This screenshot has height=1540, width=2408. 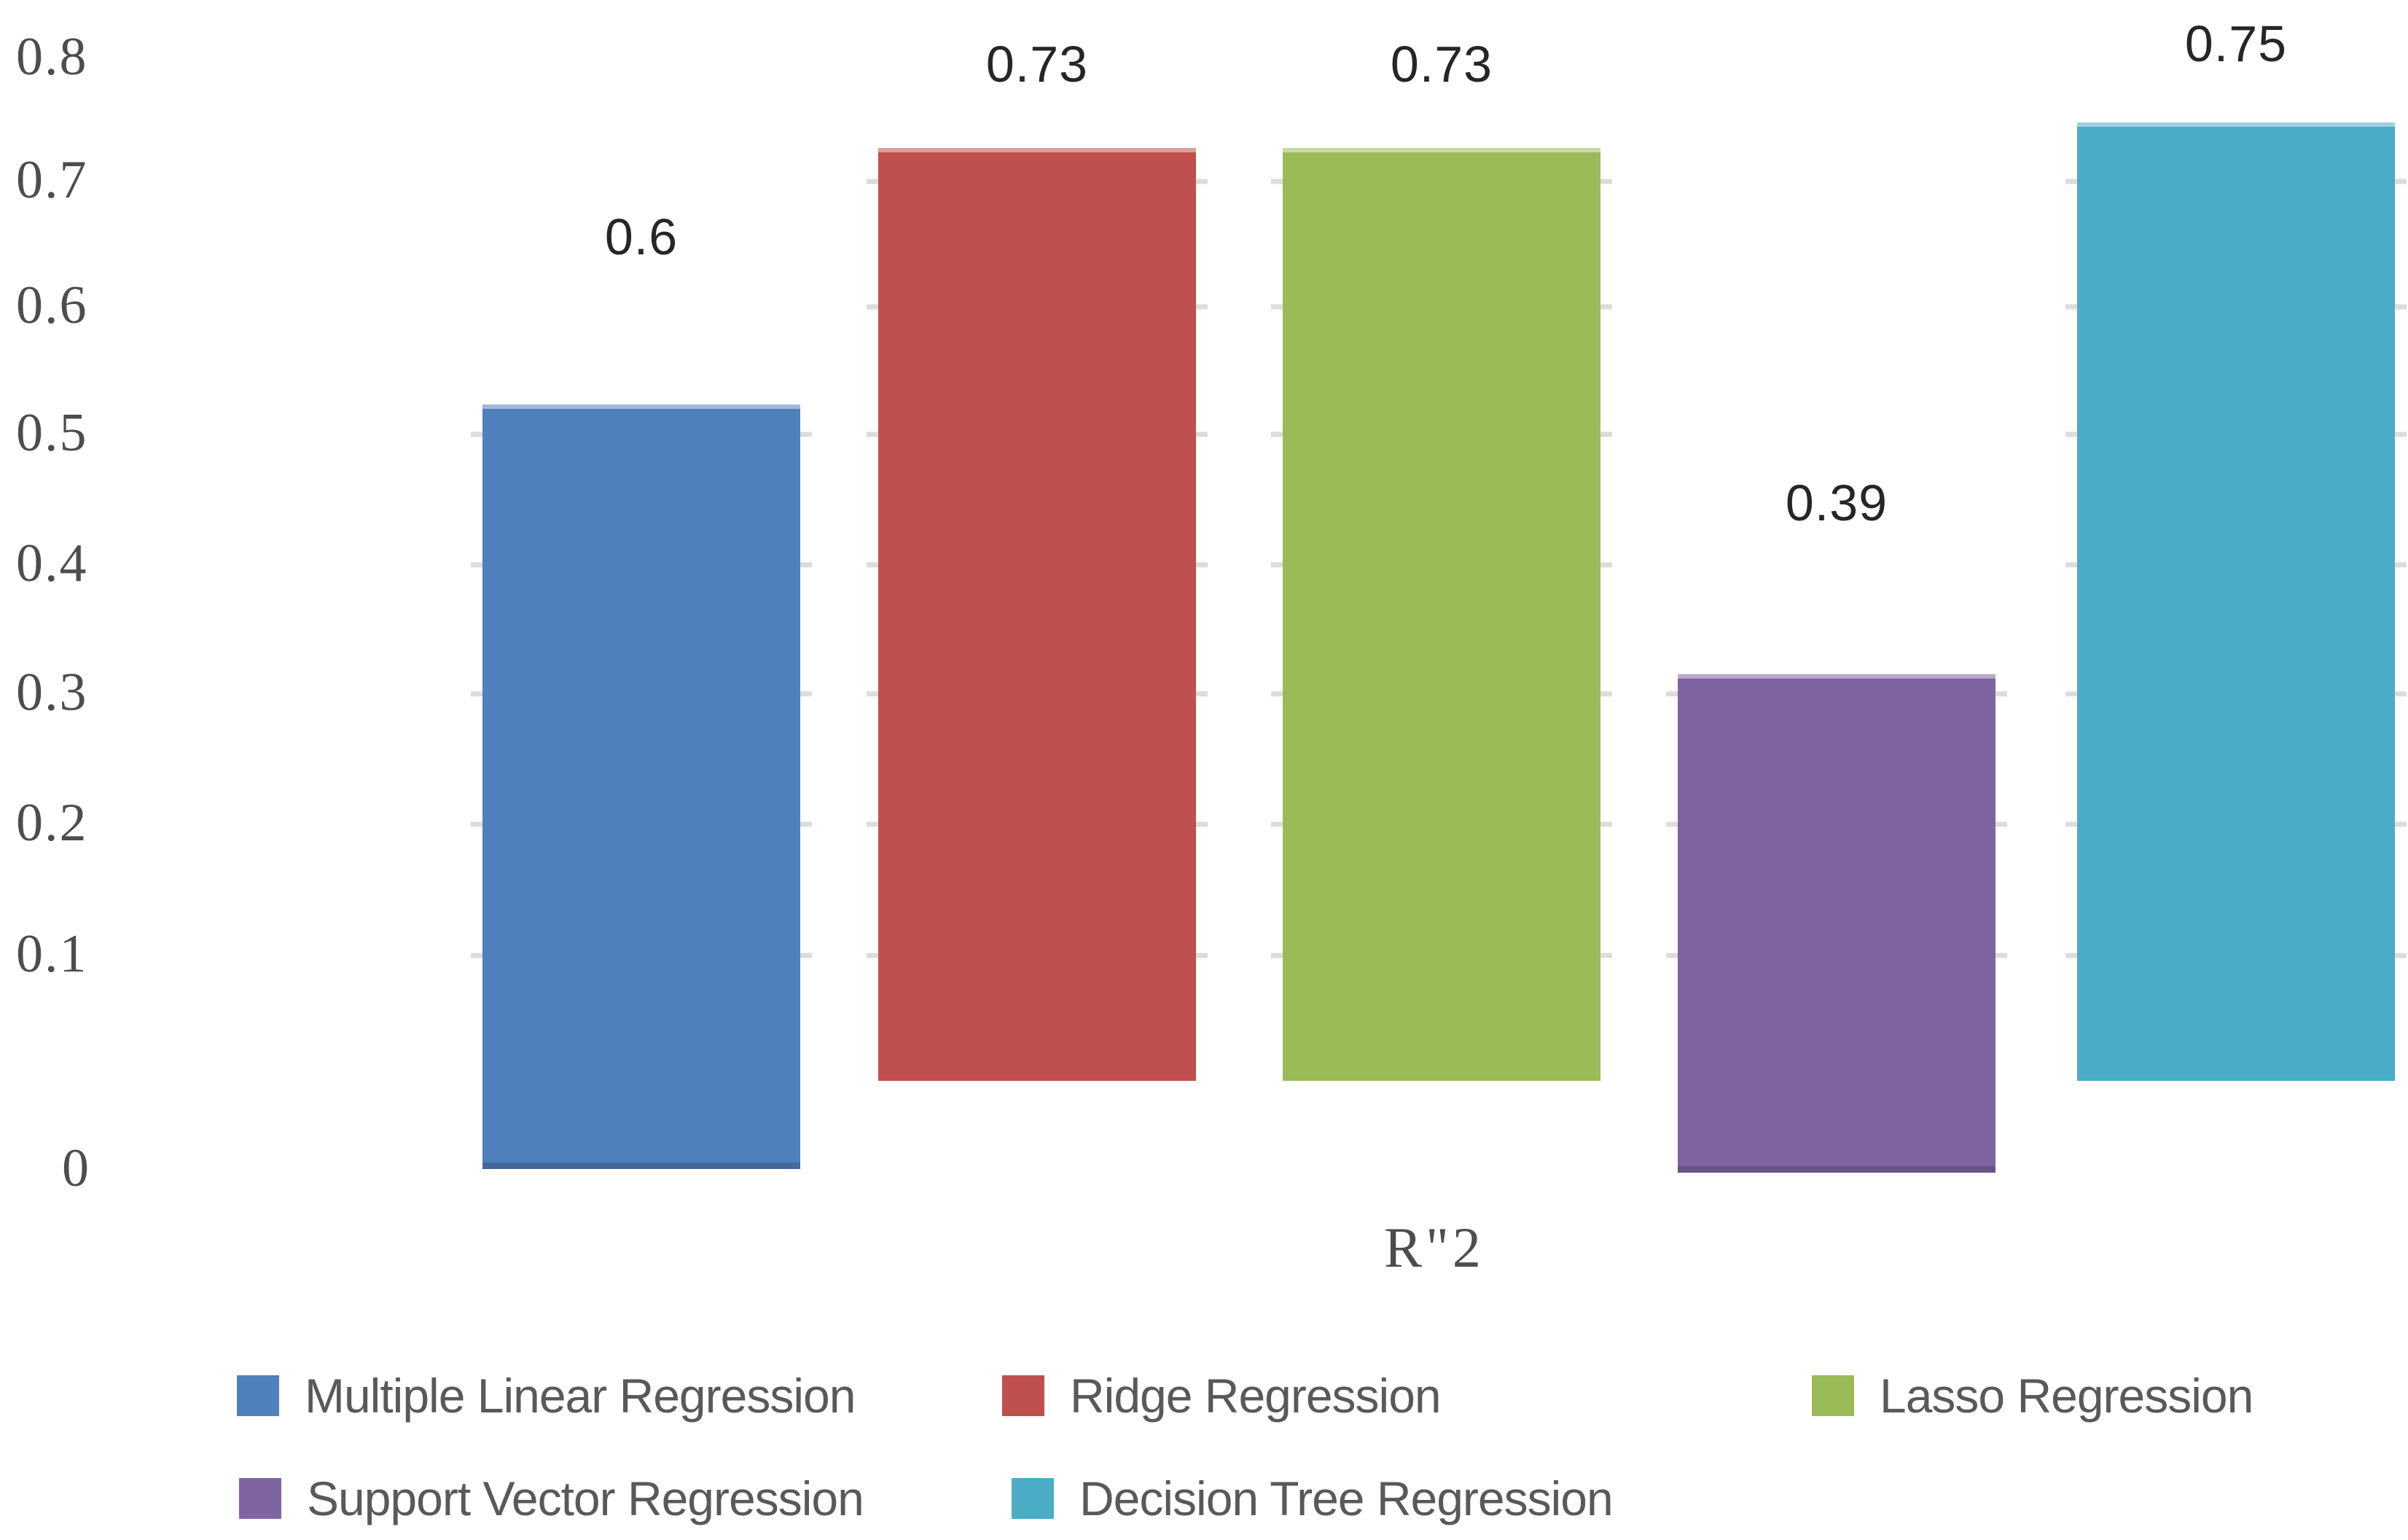 I want to click on legend-swatch-lasso-regression, so click(x=1833, y=1395).